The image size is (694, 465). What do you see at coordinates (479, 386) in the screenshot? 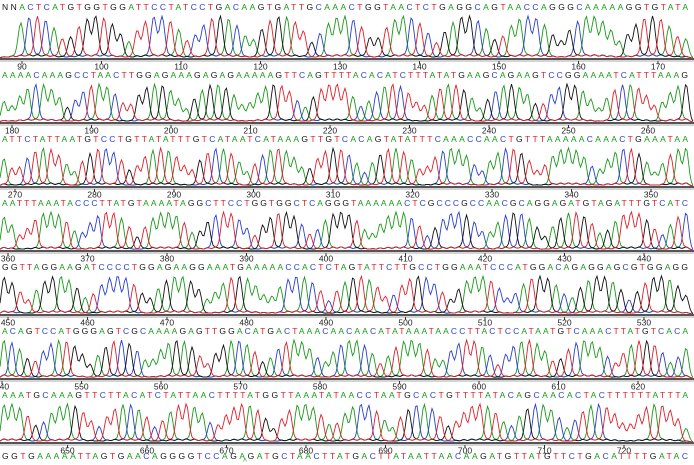
I see `tick-label: 600` at bounding box center [479, 386].